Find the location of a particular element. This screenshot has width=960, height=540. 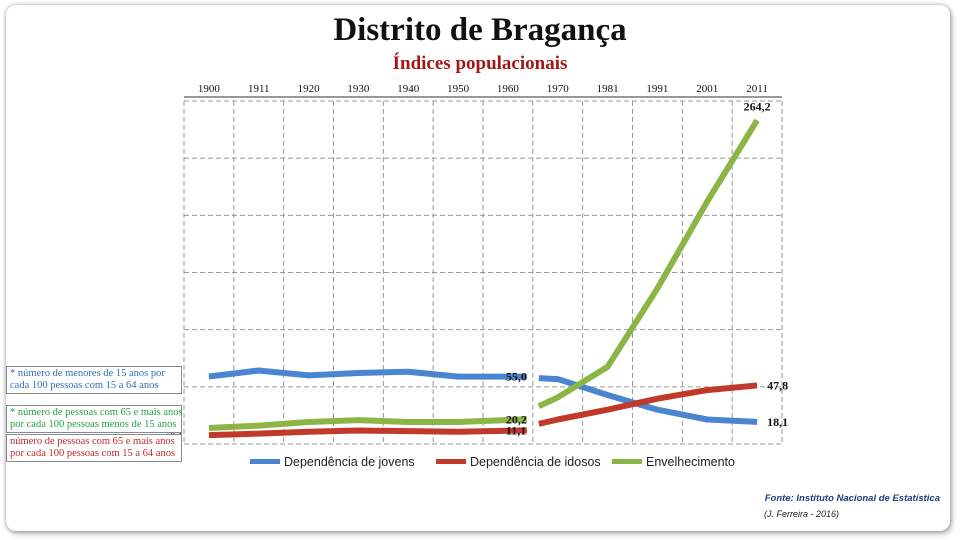

x-tick-label: 2011 is located at coordinates (757, 89).